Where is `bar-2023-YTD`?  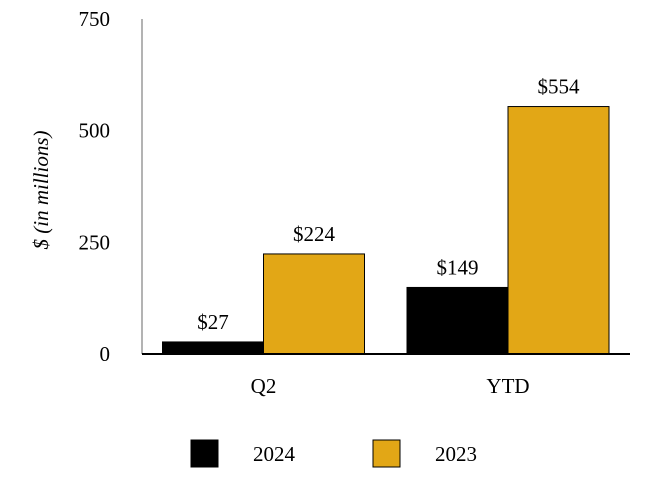
bar-2023-YTD is located at coordinates (558, 230).